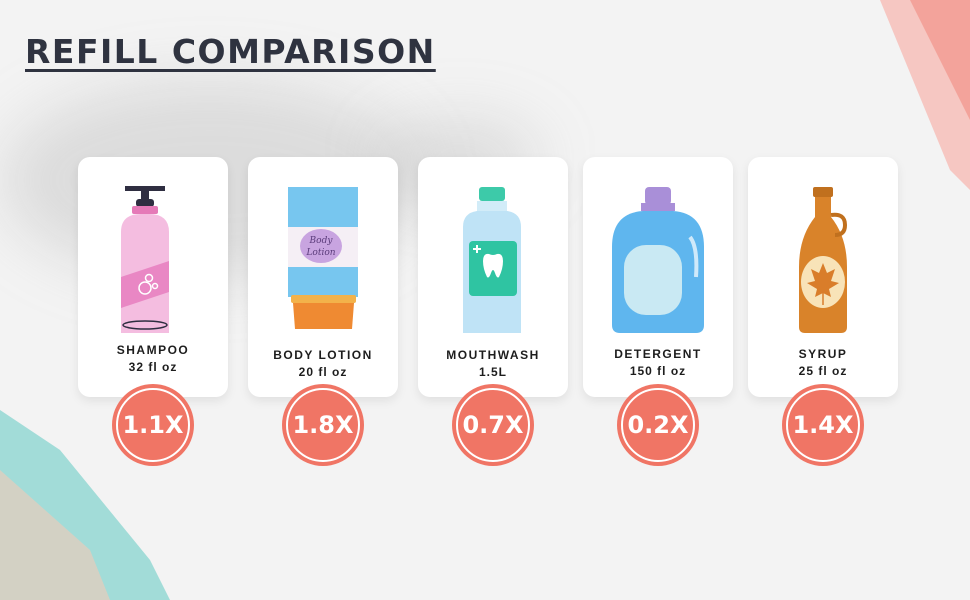  I want to click on refill-ratio: 0.2X, so click(658, 425).